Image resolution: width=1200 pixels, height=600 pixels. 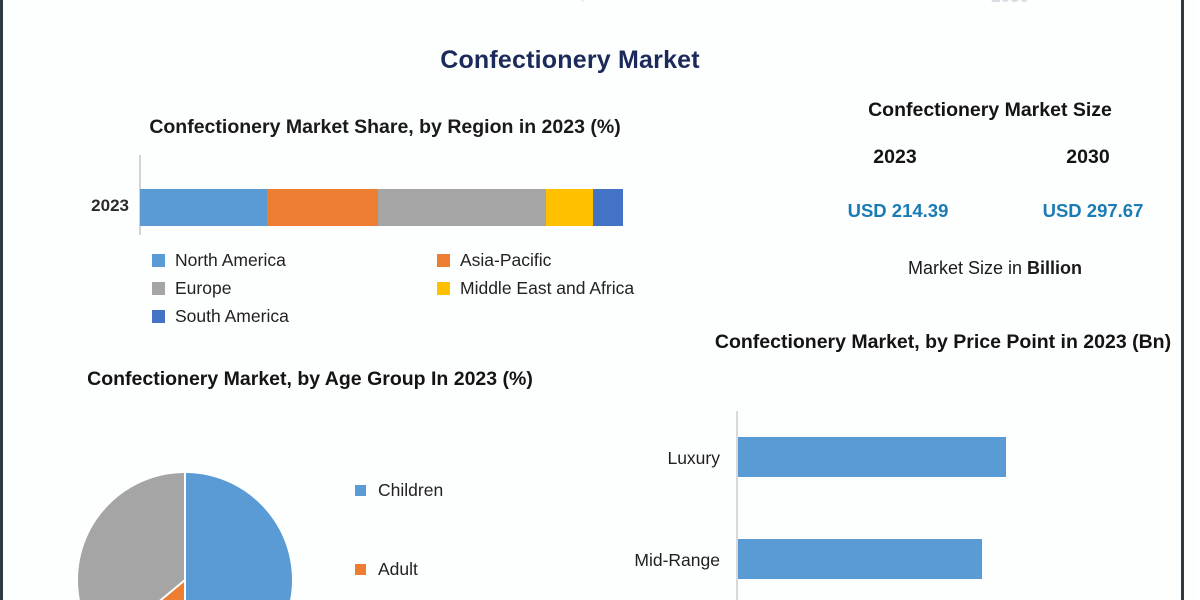 What do you see at coordinates (450, 540) in the screenshot?
I see `age-group-chart-legend: Children Adult` at bounding box center [450, 540].